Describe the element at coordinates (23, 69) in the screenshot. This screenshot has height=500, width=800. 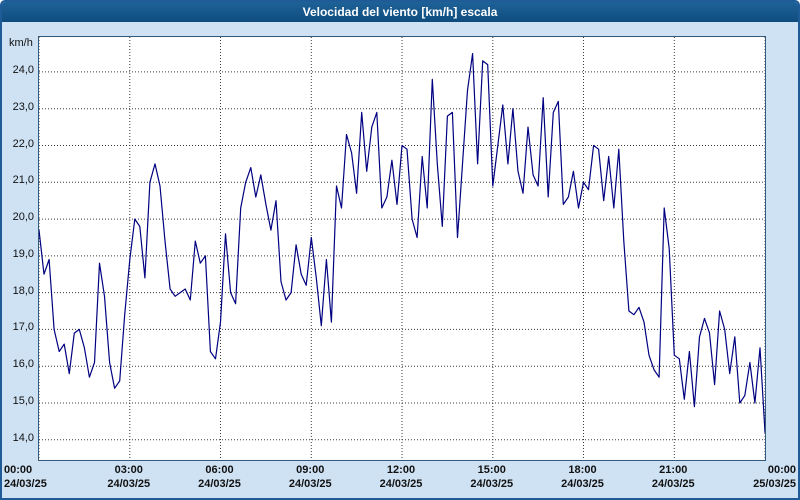
I see `y-tick-label: 24,0` at that location.